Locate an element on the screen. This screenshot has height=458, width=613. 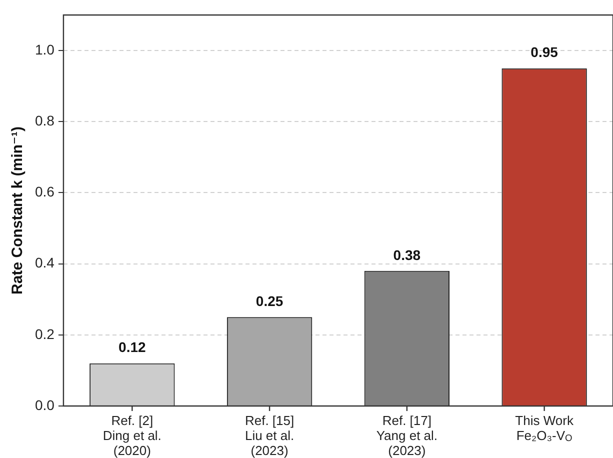
x-tick-label: Ref. [2] Ding et al. (2020) is located at coordinates (132, 435).